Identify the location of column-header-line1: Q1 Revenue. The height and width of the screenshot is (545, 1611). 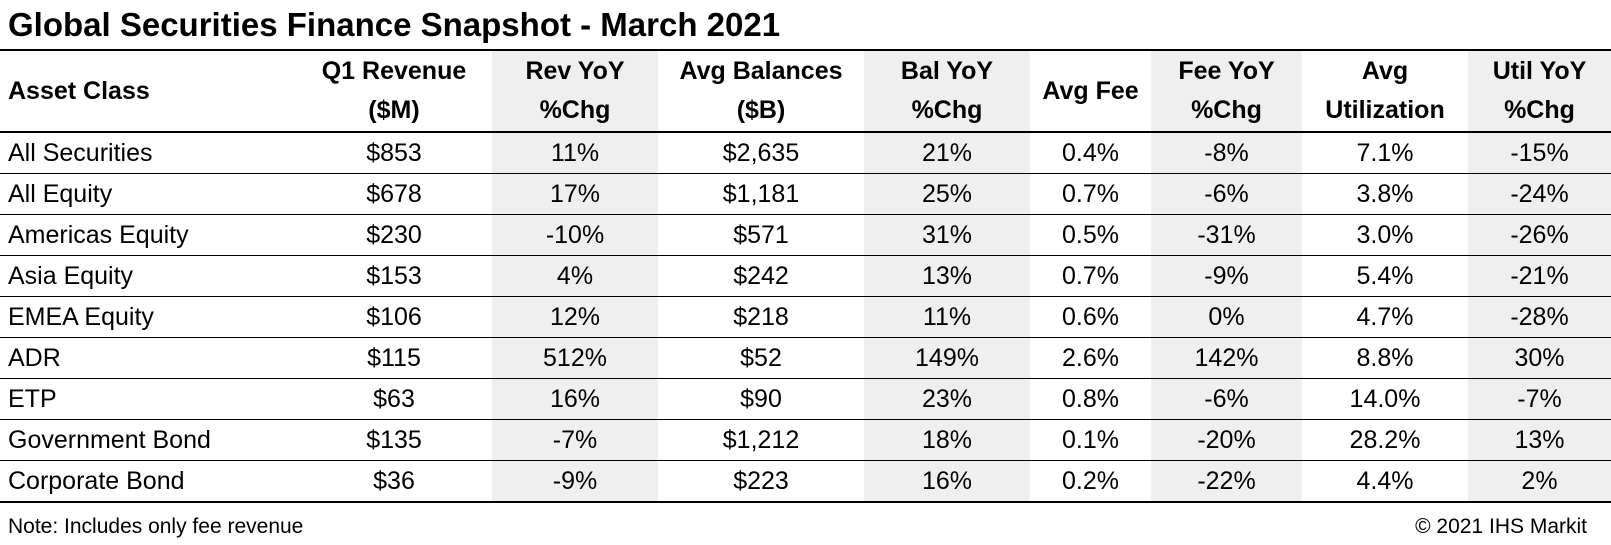
(394, 71).